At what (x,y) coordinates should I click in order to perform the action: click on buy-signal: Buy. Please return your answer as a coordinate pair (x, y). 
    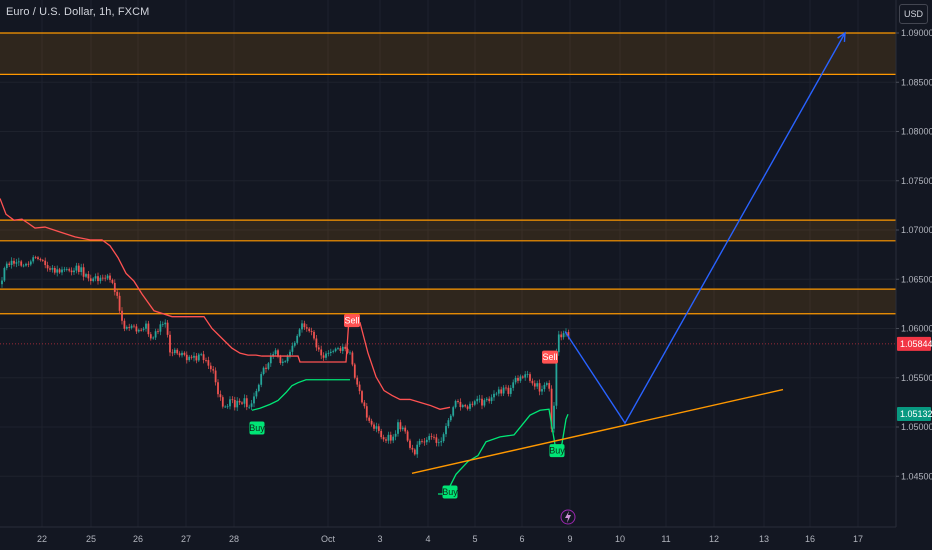
    Looking at the image, I should click on (450, 492).